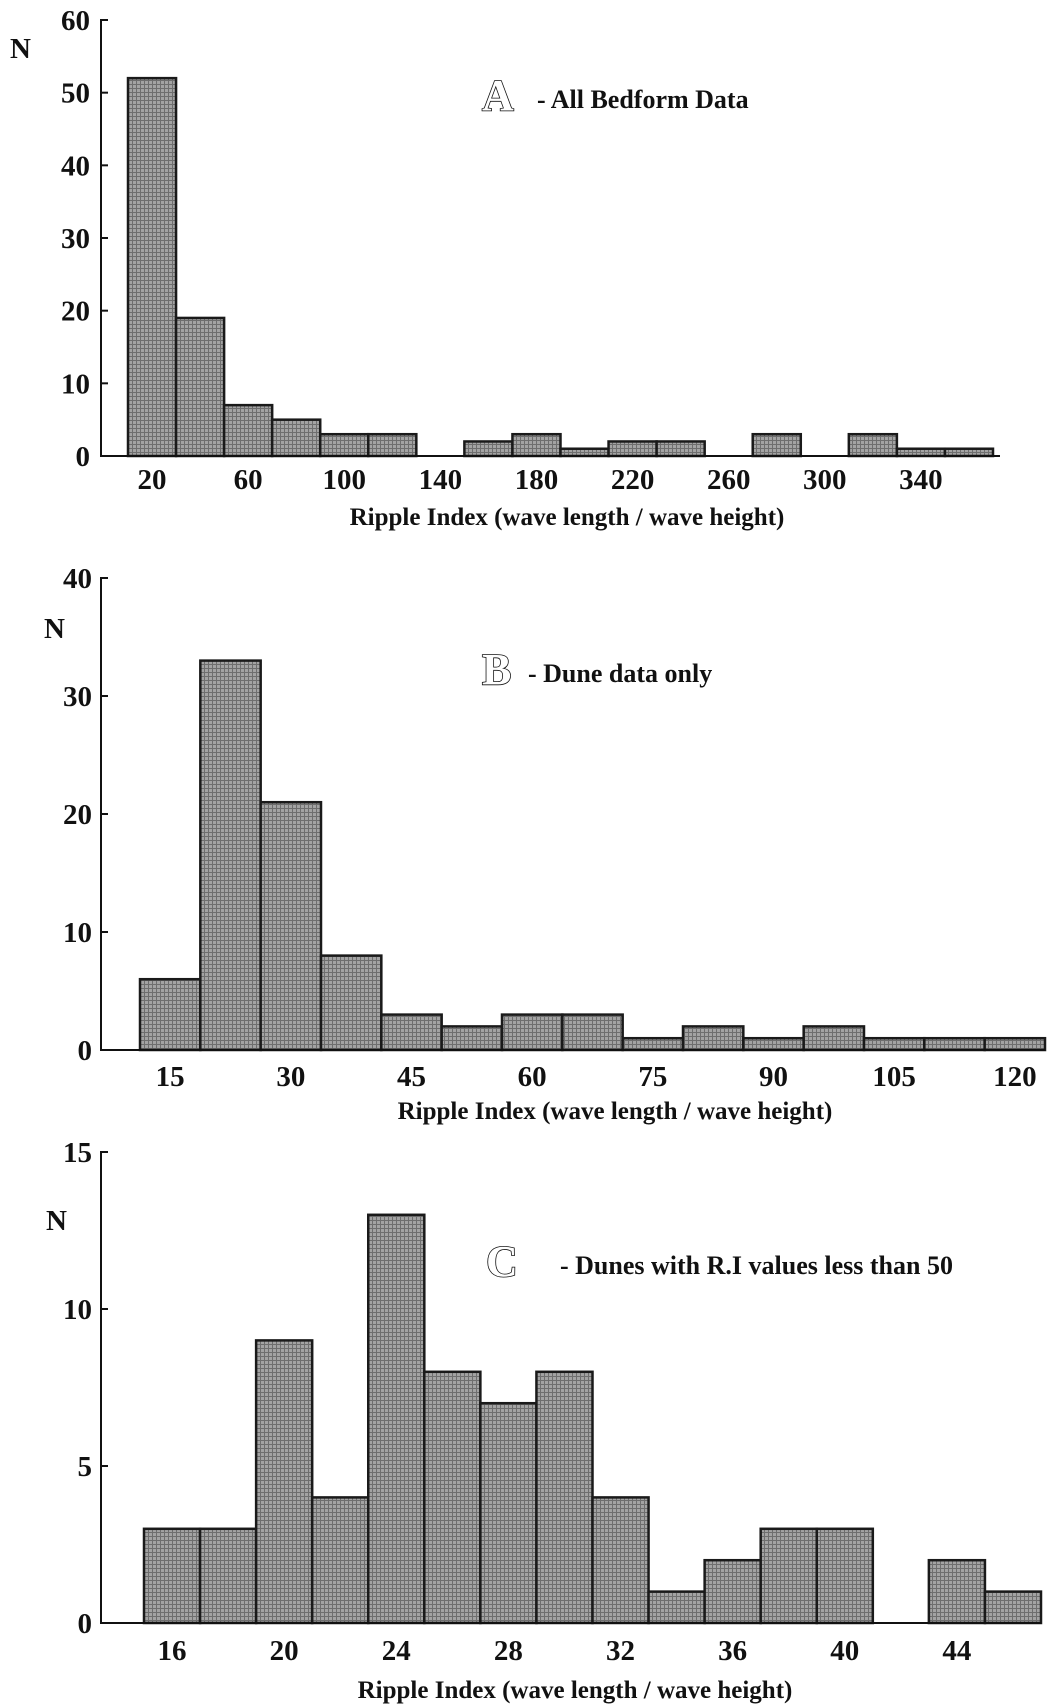 The image size is (1047, 1705). Describe the element at coordinates (75, 21) in the screenshot. I see `y-tick-label: 60` at that location.